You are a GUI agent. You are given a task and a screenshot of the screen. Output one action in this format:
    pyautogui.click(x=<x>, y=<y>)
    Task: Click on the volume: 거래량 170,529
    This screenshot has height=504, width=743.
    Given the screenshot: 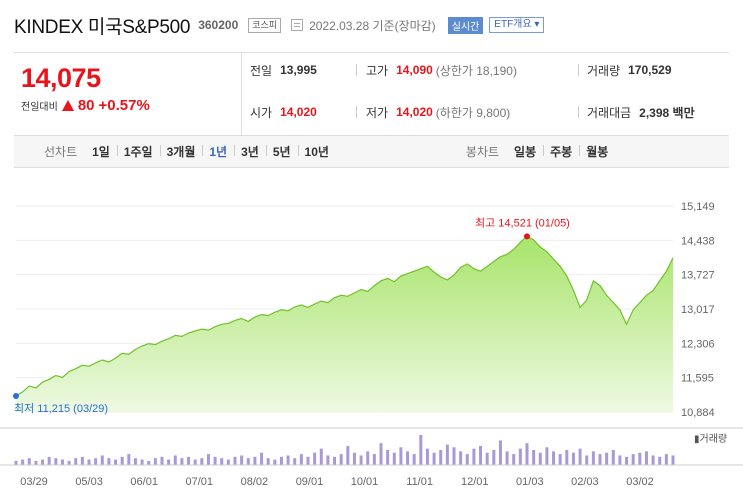 What is the action you would take?
    pyautogui.click(x=629, y=70)
    